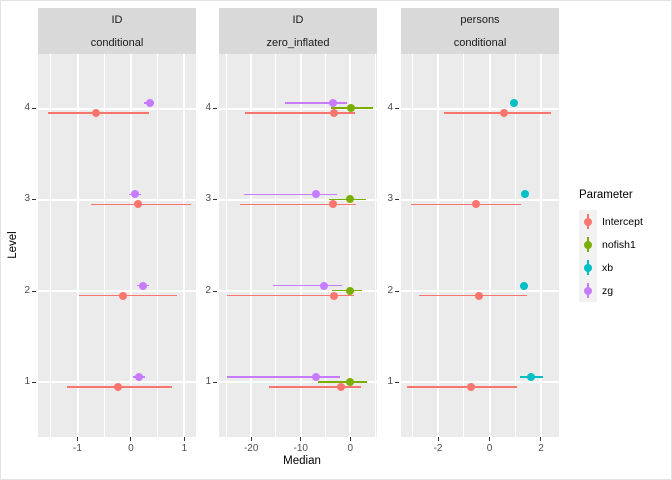 This screenshot has height=480, width=672. What do you see at coordinates (390, 199) in the screenshot?
I see `y-tick-label: 3` at bounding box center [390, 199].